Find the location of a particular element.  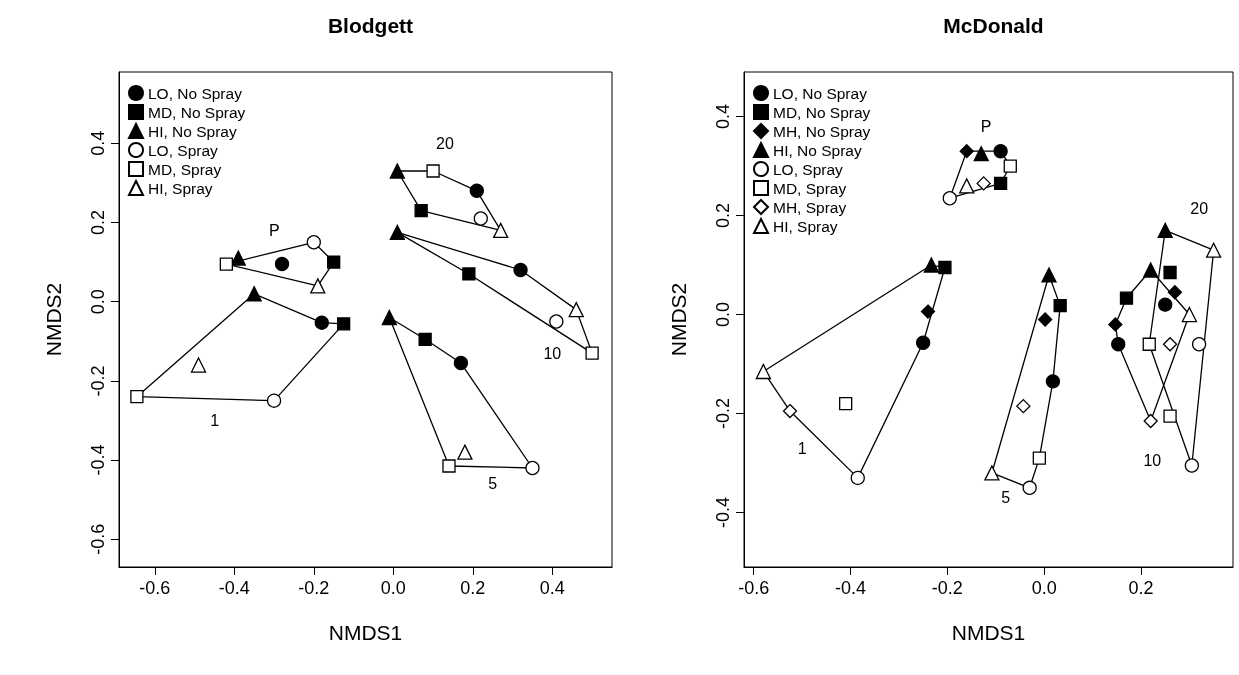

legend-label: MH, No Spray is located at coordinates (822, 131).